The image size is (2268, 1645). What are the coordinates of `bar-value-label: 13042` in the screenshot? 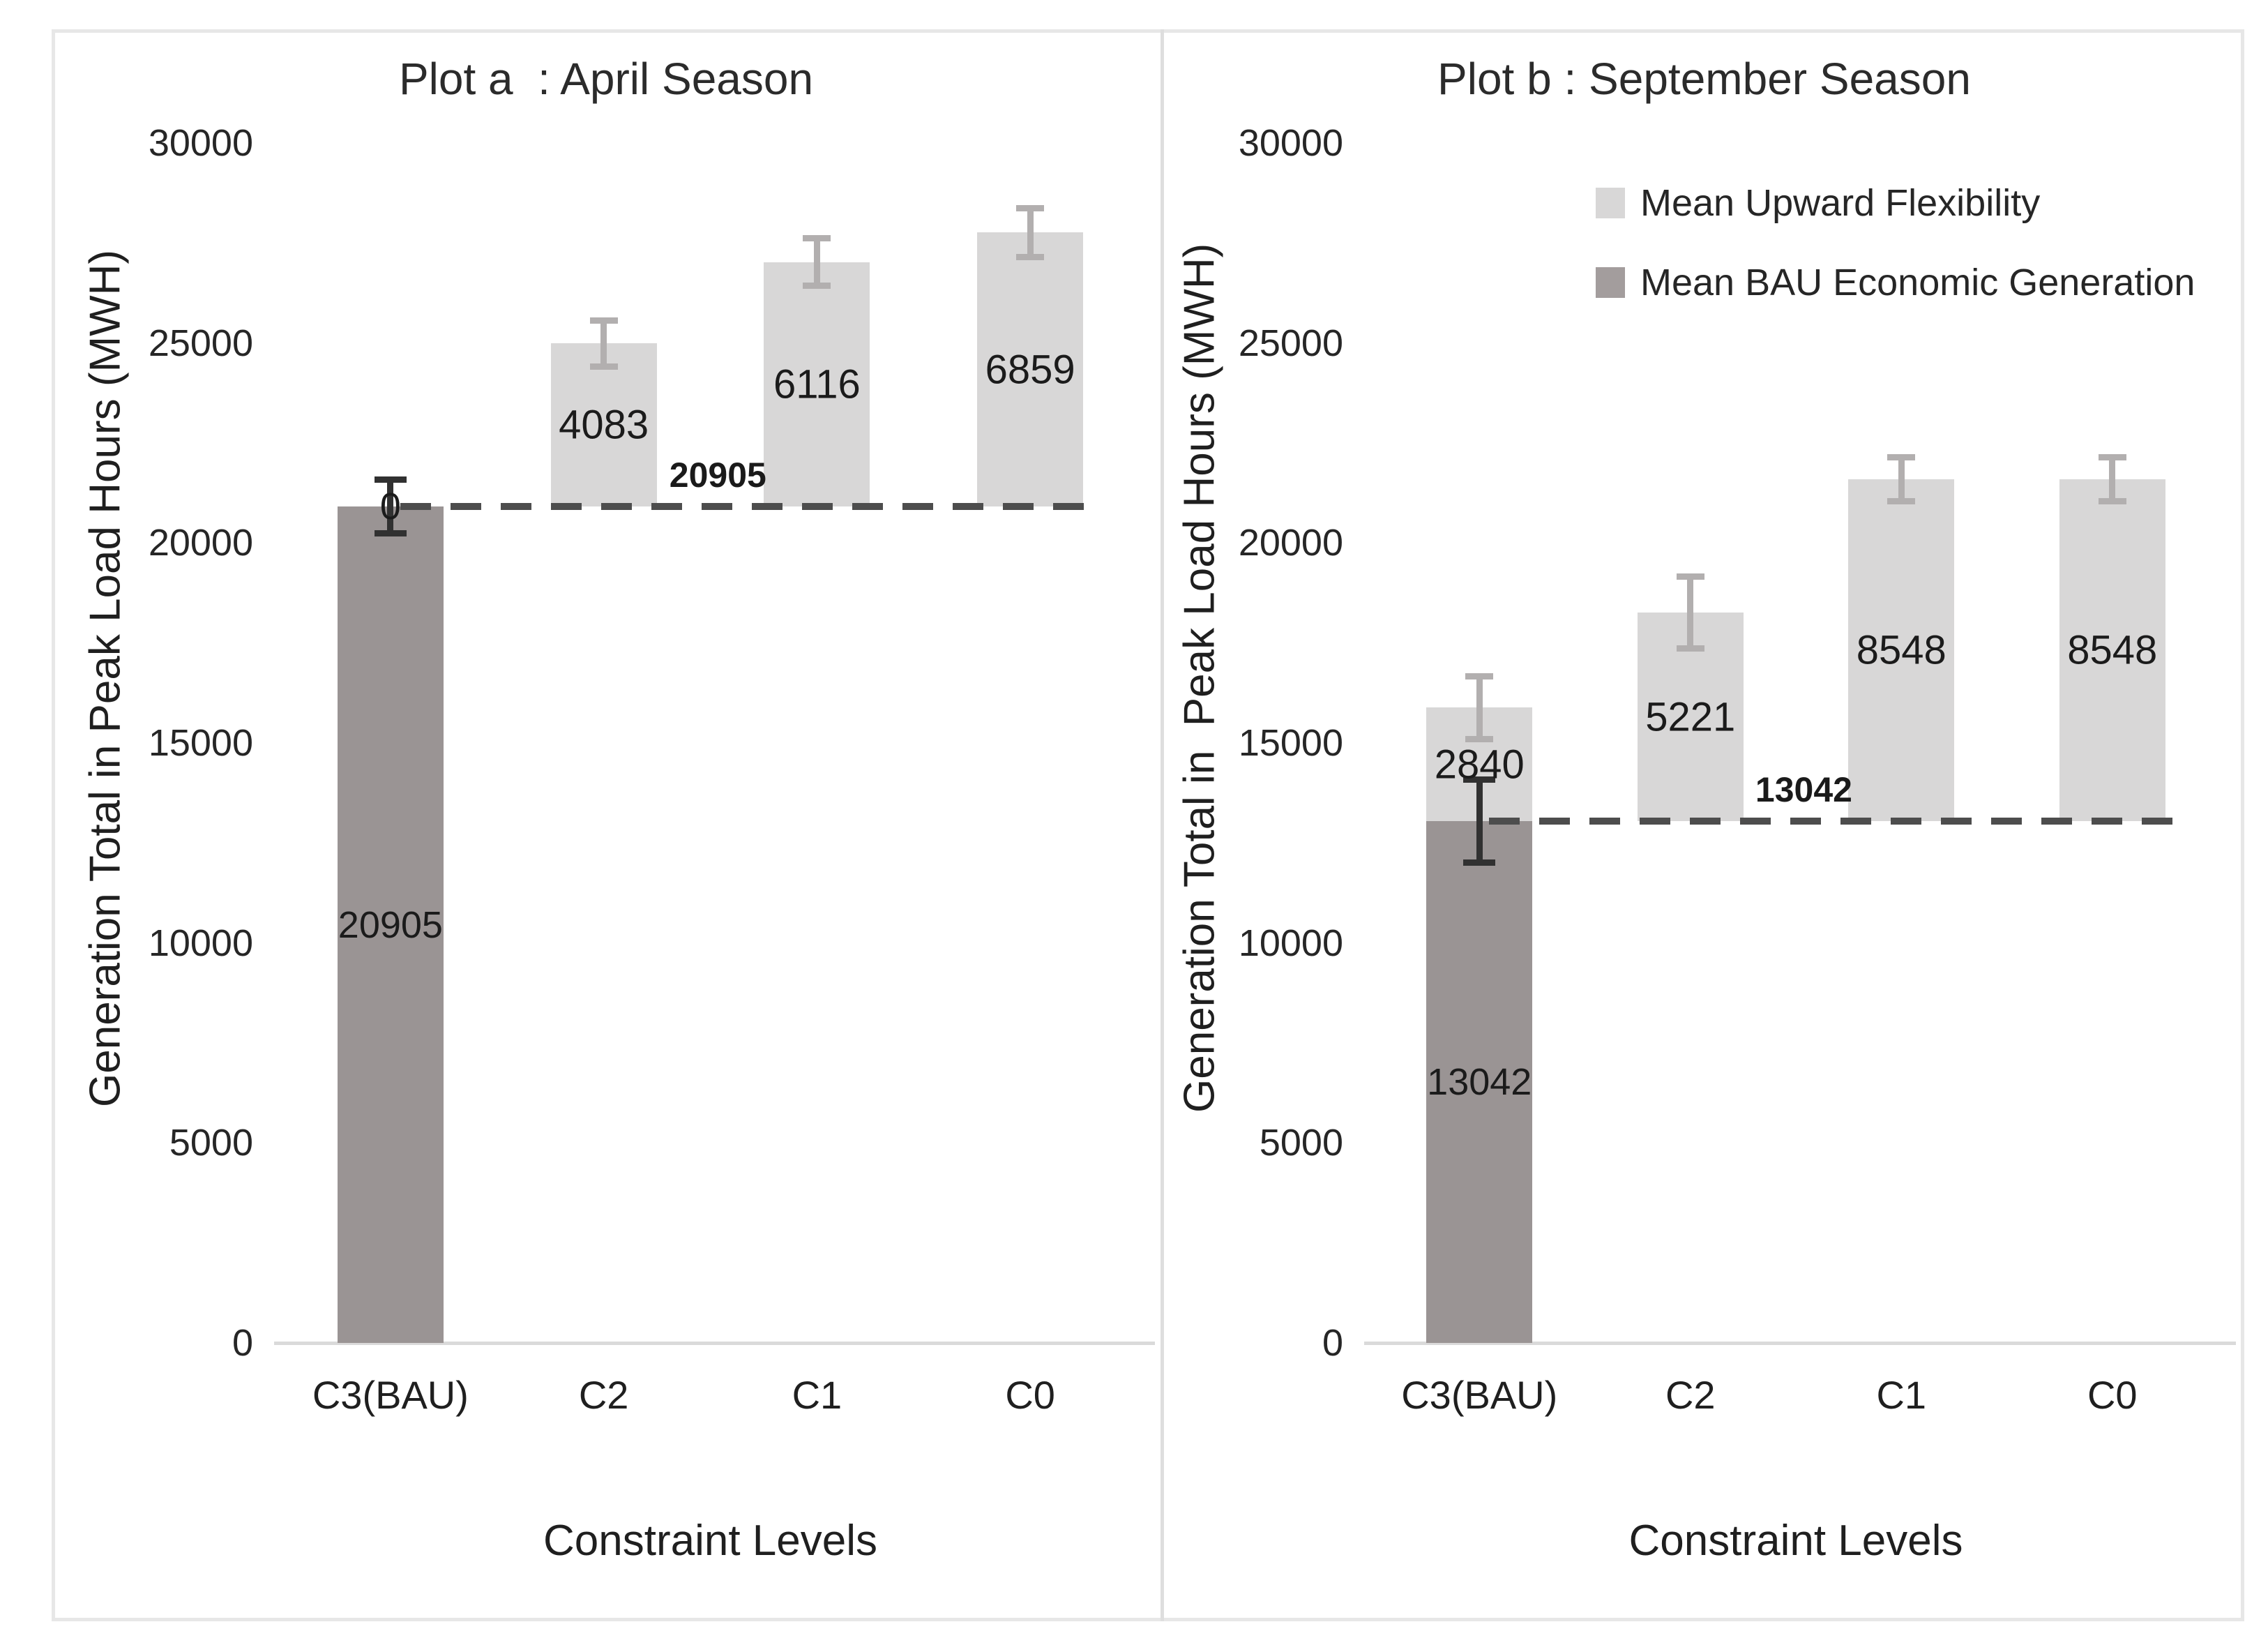 It's located at (1479, 1082).